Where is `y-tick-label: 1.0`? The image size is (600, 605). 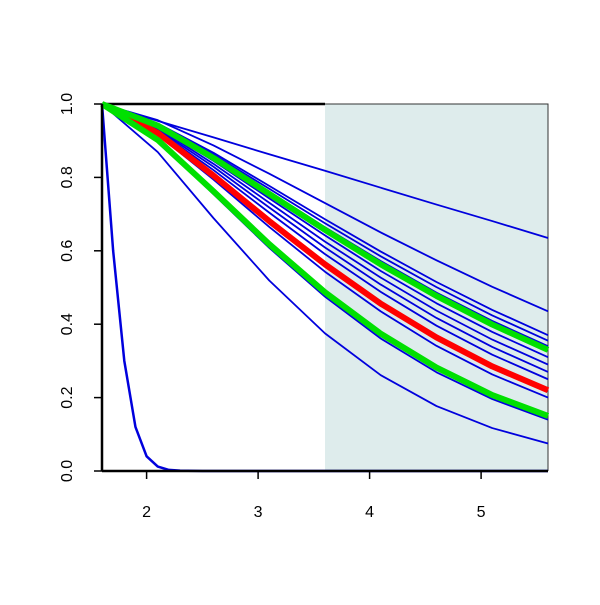 y-tick-label: 1.0 is located at coordinates (67, 104).